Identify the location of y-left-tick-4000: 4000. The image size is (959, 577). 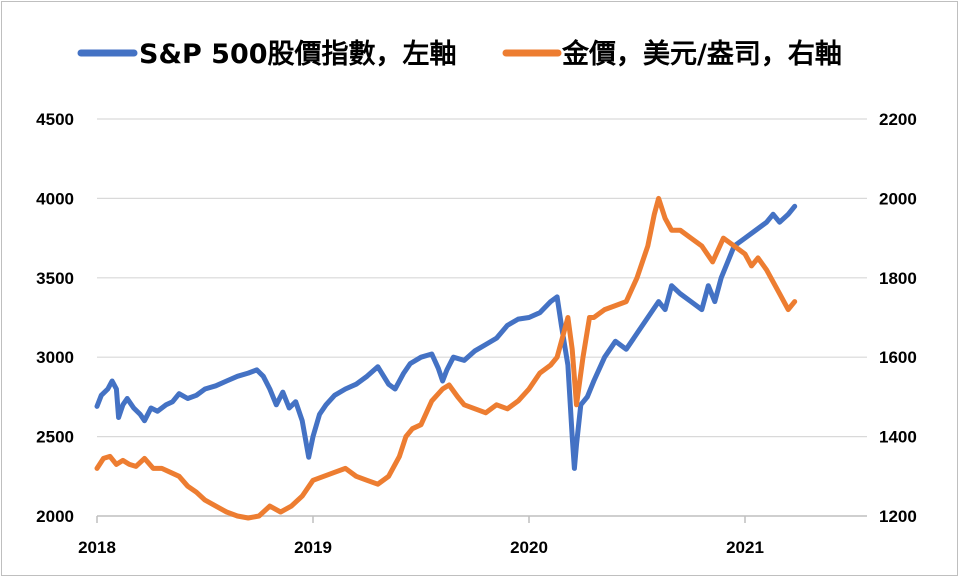
(55, 198).